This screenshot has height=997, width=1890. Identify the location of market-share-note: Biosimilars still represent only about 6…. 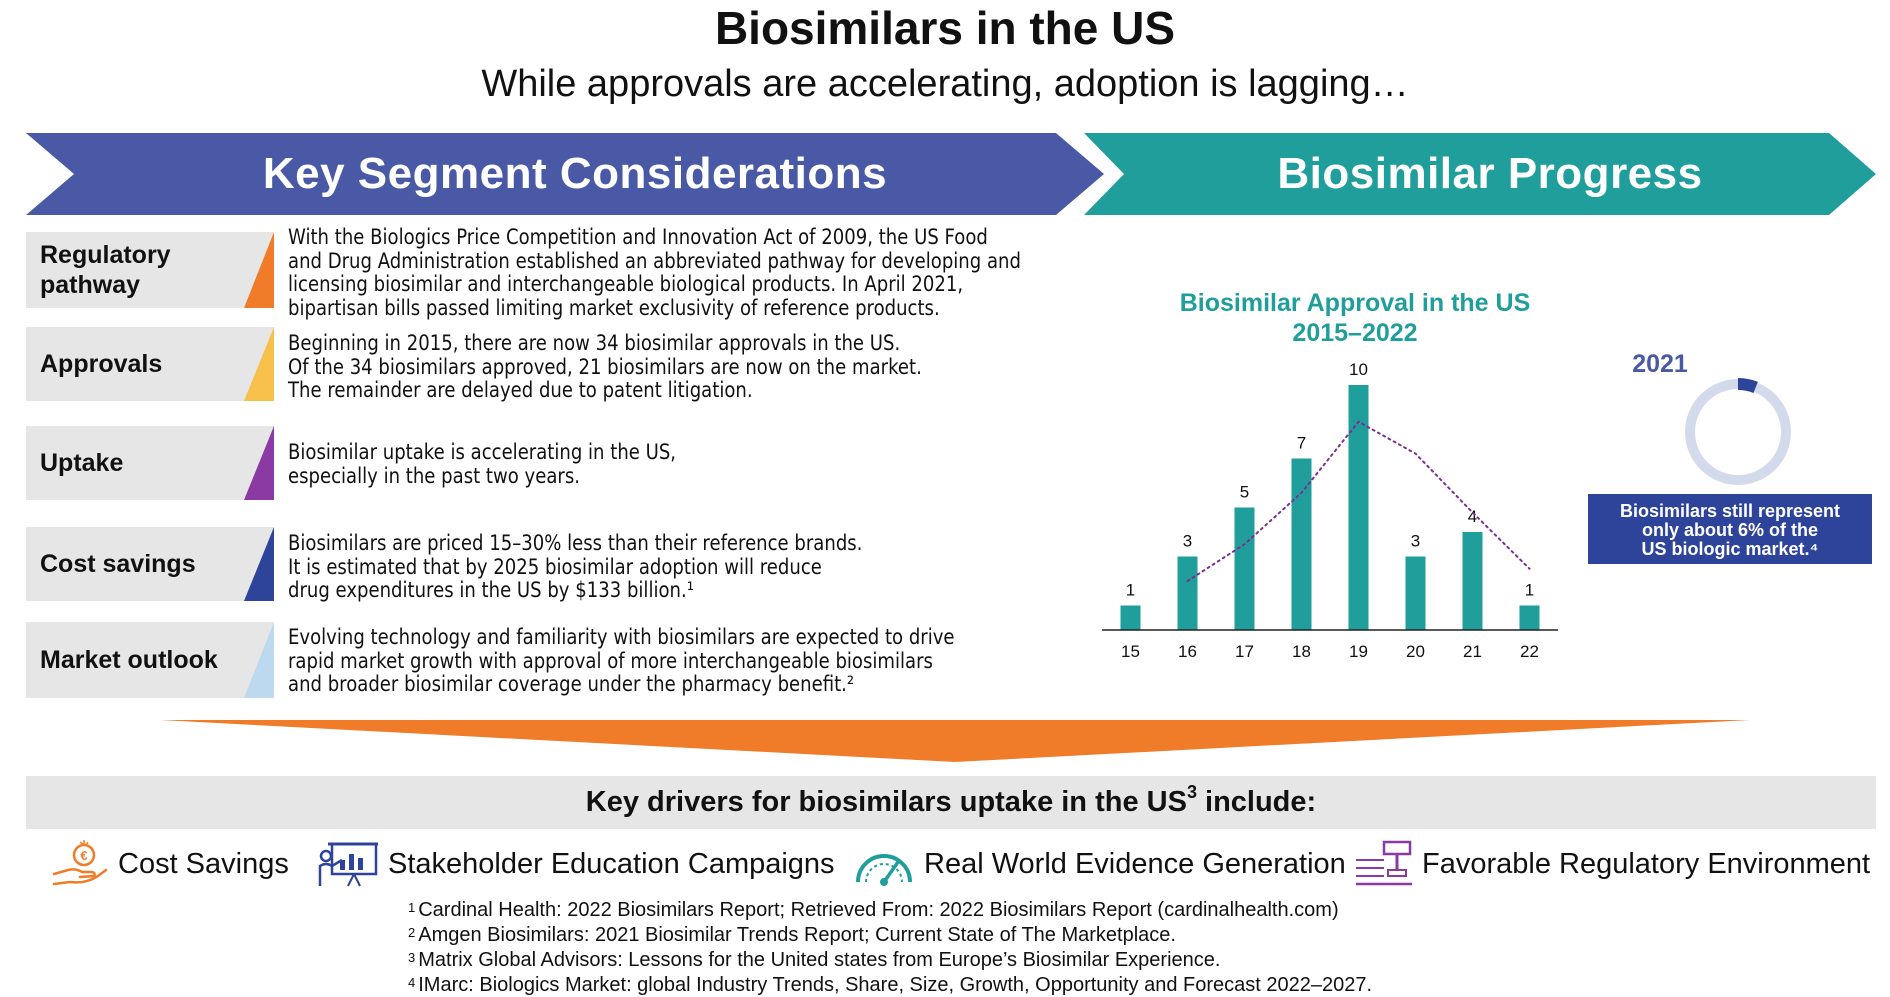
(1730, 529).